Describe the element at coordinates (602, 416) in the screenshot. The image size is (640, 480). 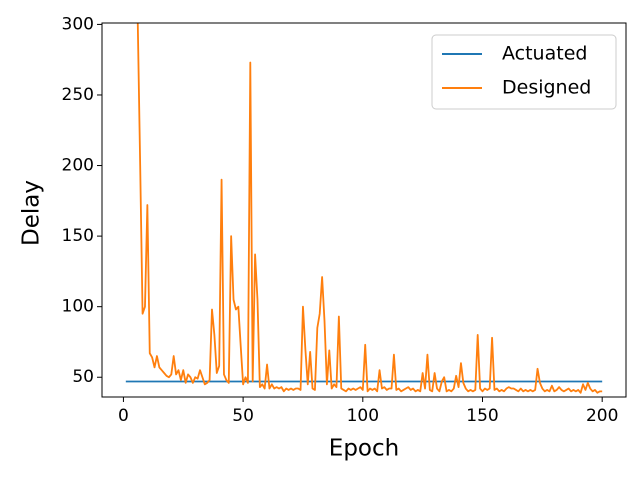
I see `x-tick-label: 200` at that location.